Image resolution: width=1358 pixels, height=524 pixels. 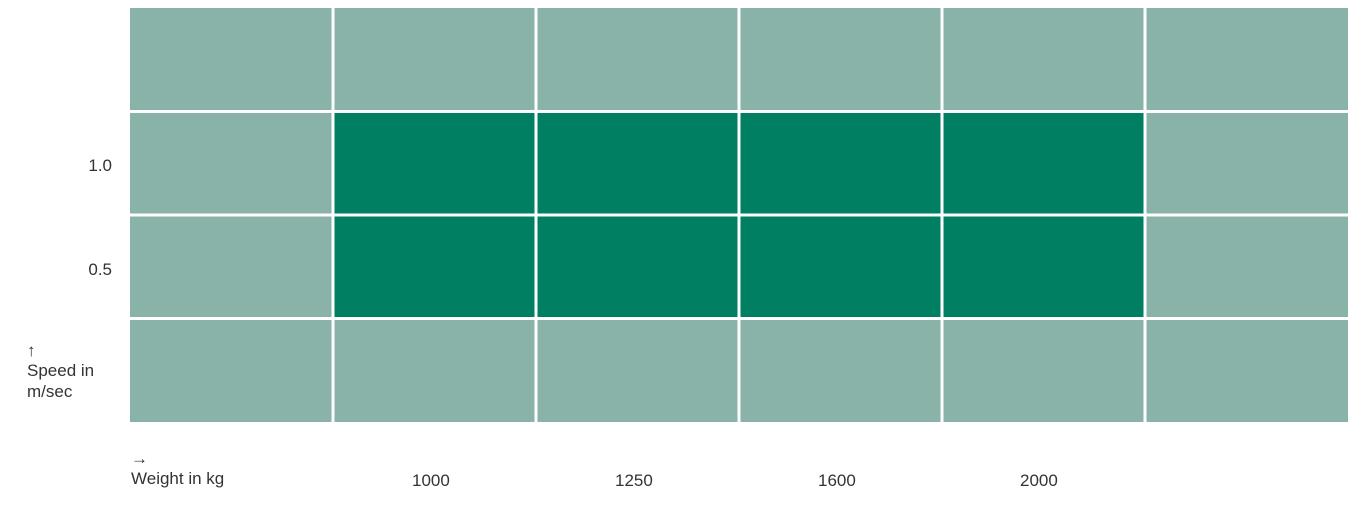 I want to click on heatmap-cell-r3-c5, so click(x=1247, y=371).